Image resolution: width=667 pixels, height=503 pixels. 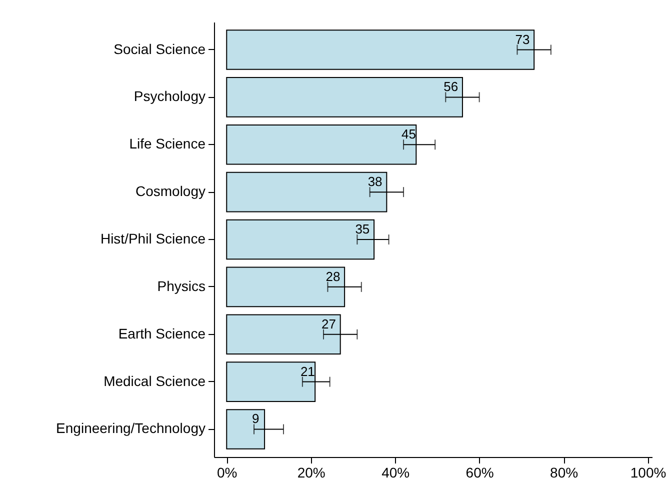 What do you see at coordinates (160, 48) in the screenshot?
I see `y-tick-label: Social Science` at bounding box center [160, 48].